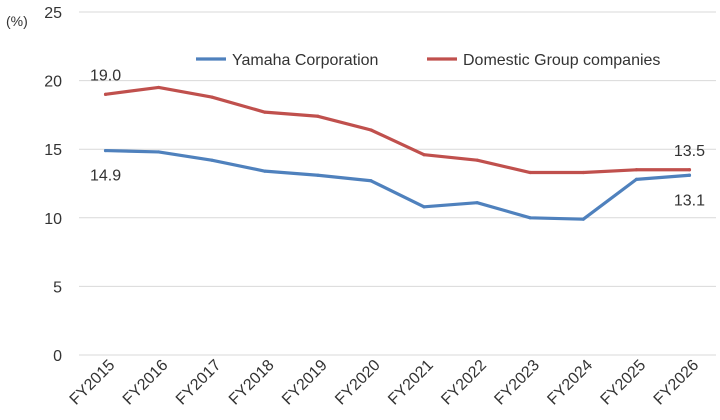 This screenshot has width=720, height=420. I want to click on data-label: 13.5, so click(689, 151).